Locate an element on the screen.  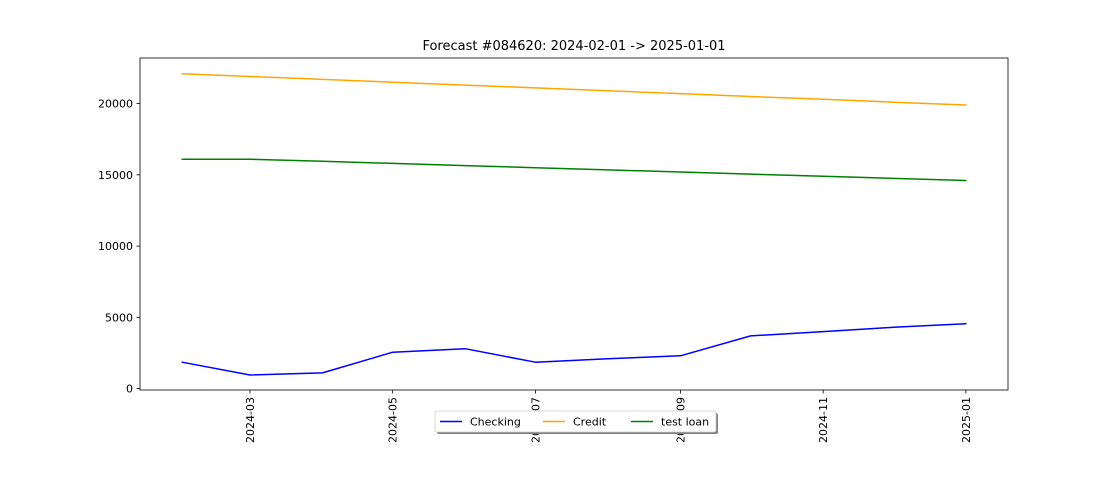
legend-box is located at coordinates (575, 421).